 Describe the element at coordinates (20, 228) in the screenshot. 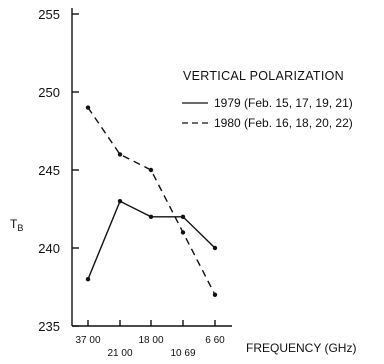

I see `y-axis-label-subscript: B` at that location.